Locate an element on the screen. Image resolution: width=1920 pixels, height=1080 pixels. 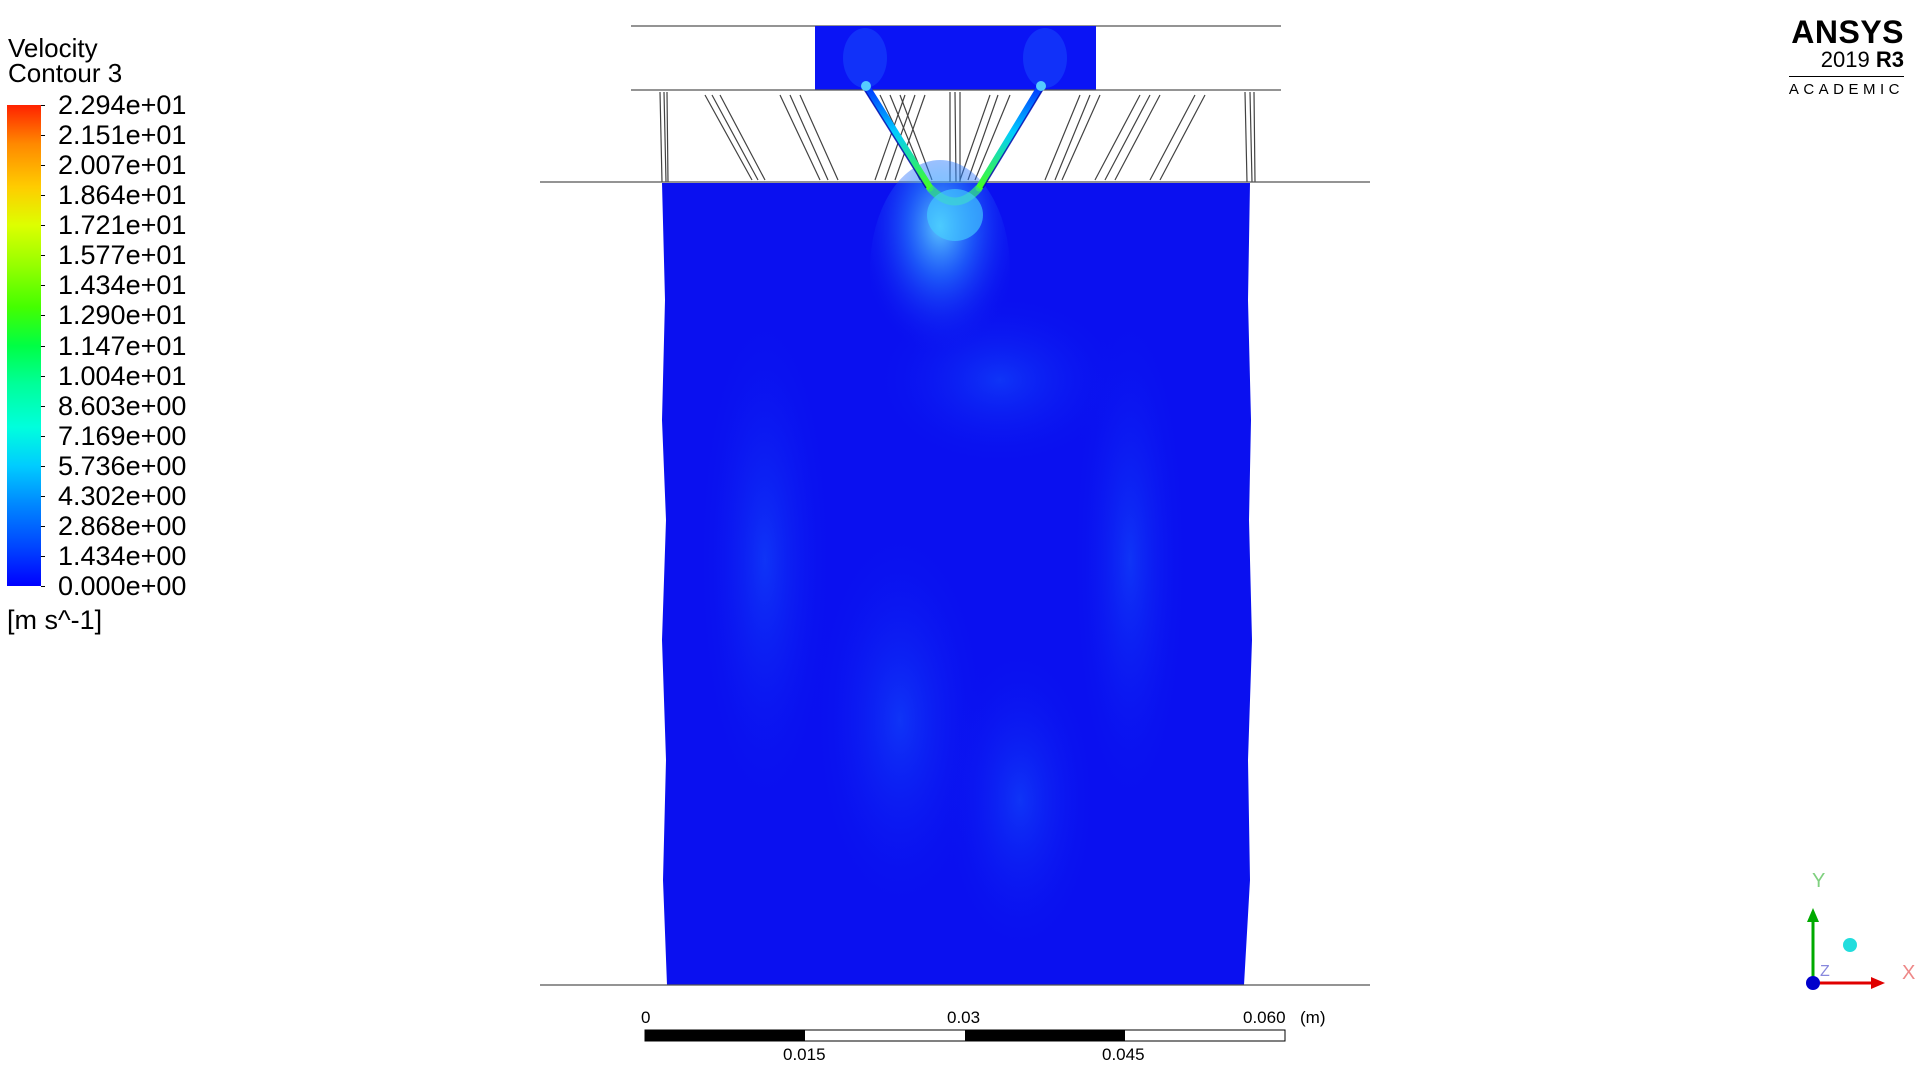
legend-label: 4.302e+00 is located at coordinates (122, 495).